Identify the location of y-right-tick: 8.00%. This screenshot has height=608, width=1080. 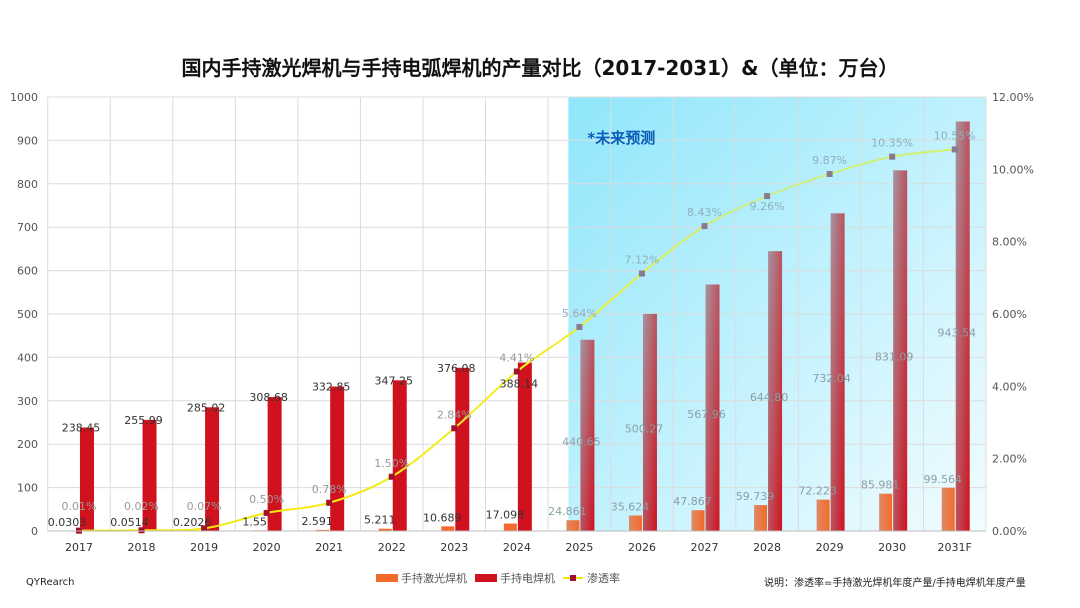
(1009, 242).